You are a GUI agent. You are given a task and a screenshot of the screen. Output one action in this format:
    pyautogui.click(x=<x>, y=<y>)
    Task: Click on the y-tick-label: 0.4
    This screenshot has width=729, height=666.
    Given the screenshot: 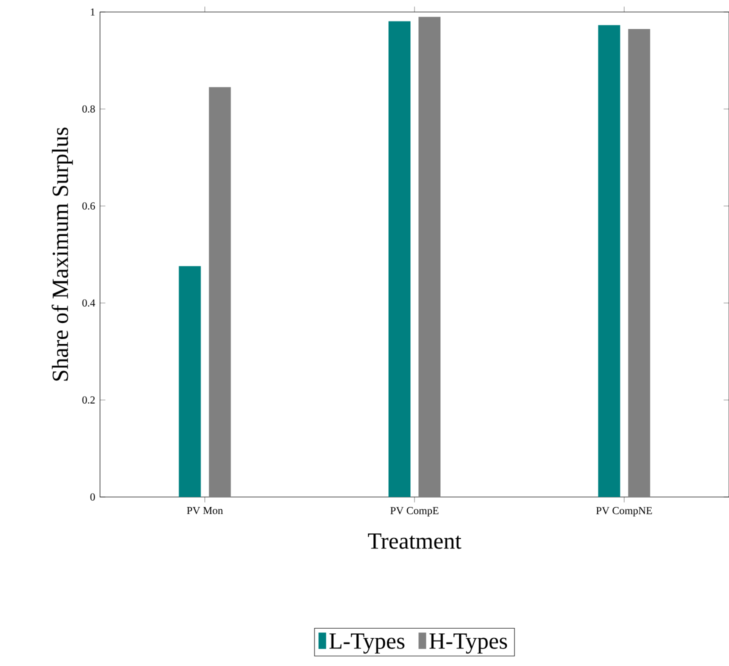 What is the action you would take?
    pyautogui.click(x=89, y=303)
    